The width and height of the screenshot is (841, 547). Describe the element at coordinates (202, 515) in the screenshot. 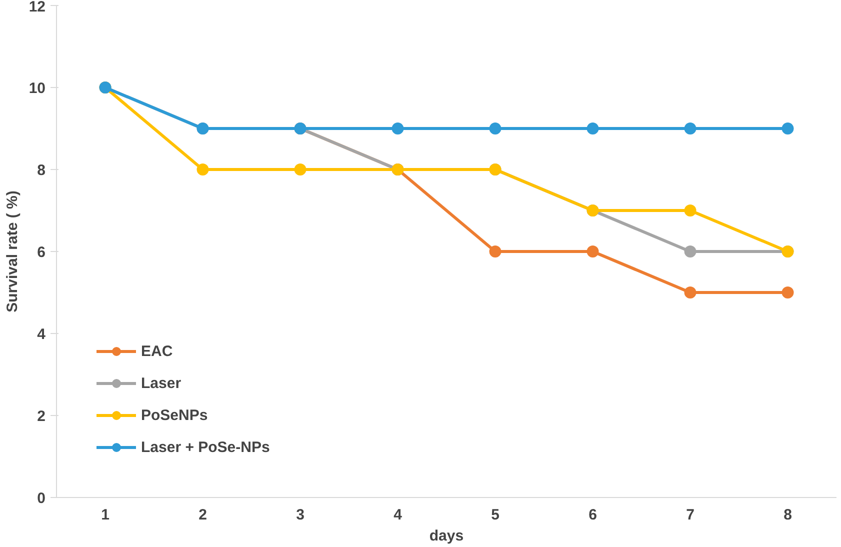

I see `x-tick-label: 2` at that location.